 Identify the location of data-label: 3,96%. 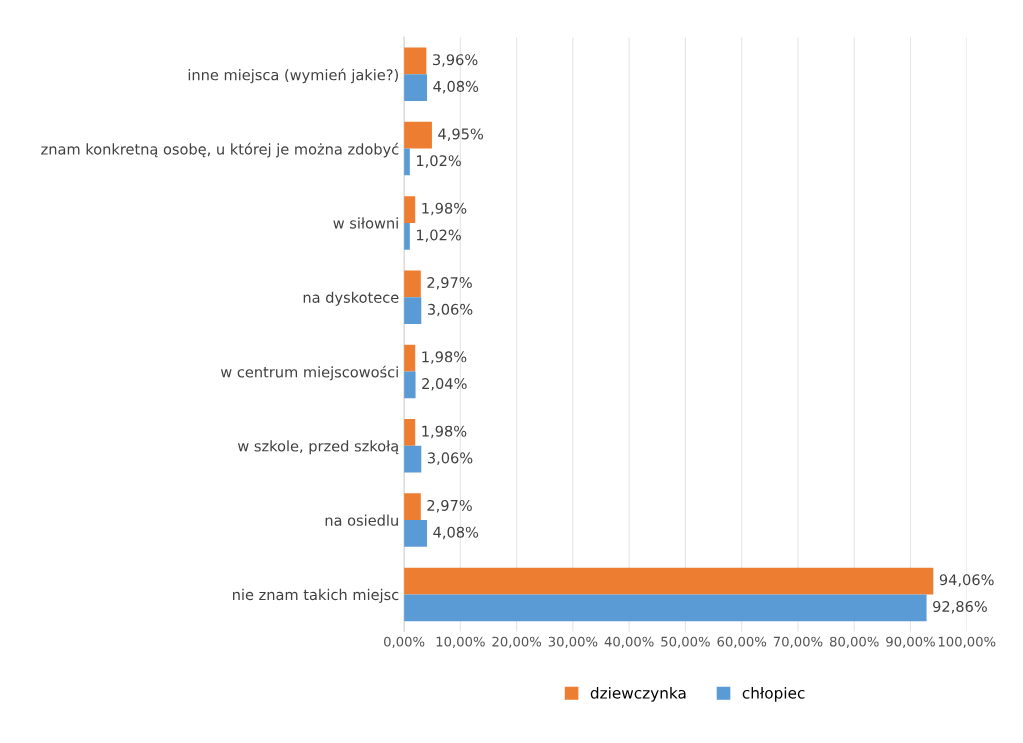
(455, 60).